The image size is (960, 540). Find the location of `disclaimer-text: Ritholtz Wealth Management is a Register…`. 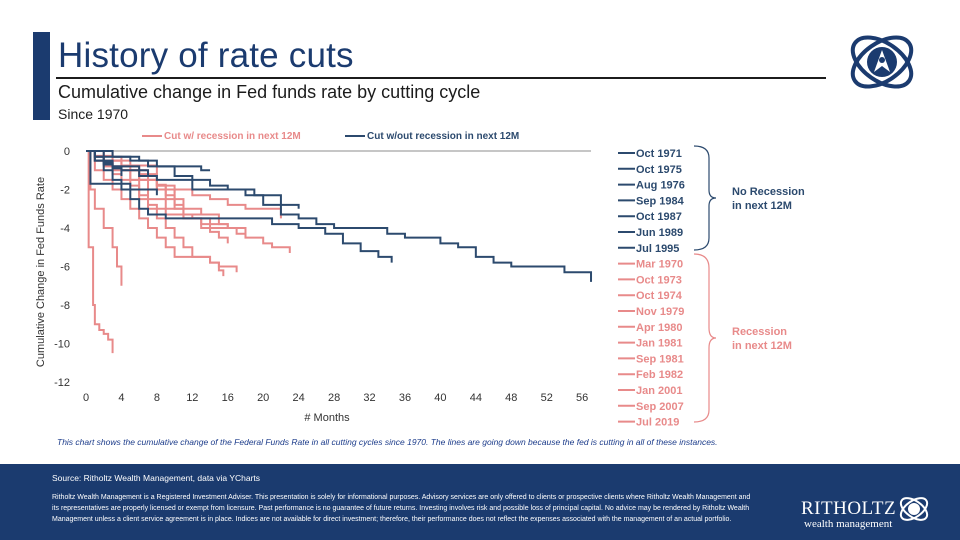

disclaimer-text: Ritholtz Wealth Management is a Register… is located at coordinates (401, 508).